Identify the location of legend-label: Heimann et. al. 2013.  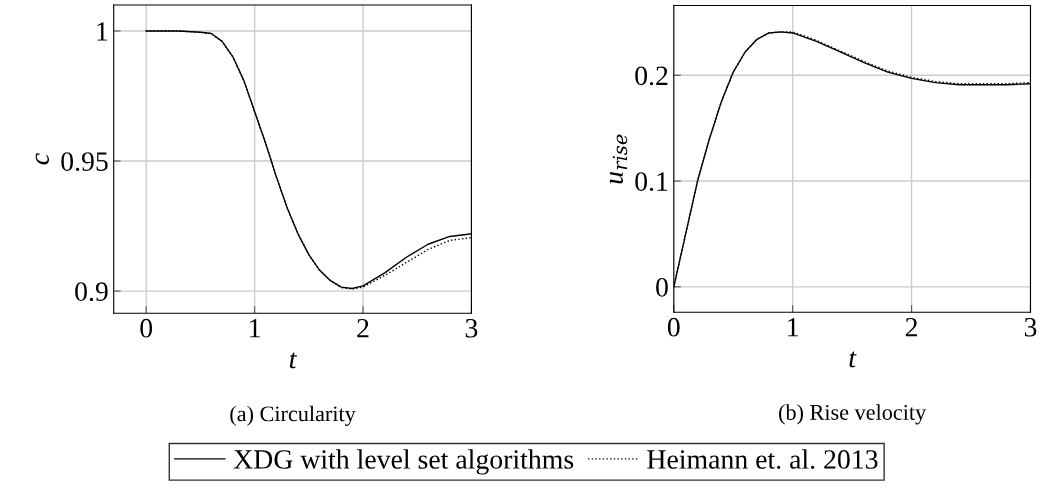
(762, 459).